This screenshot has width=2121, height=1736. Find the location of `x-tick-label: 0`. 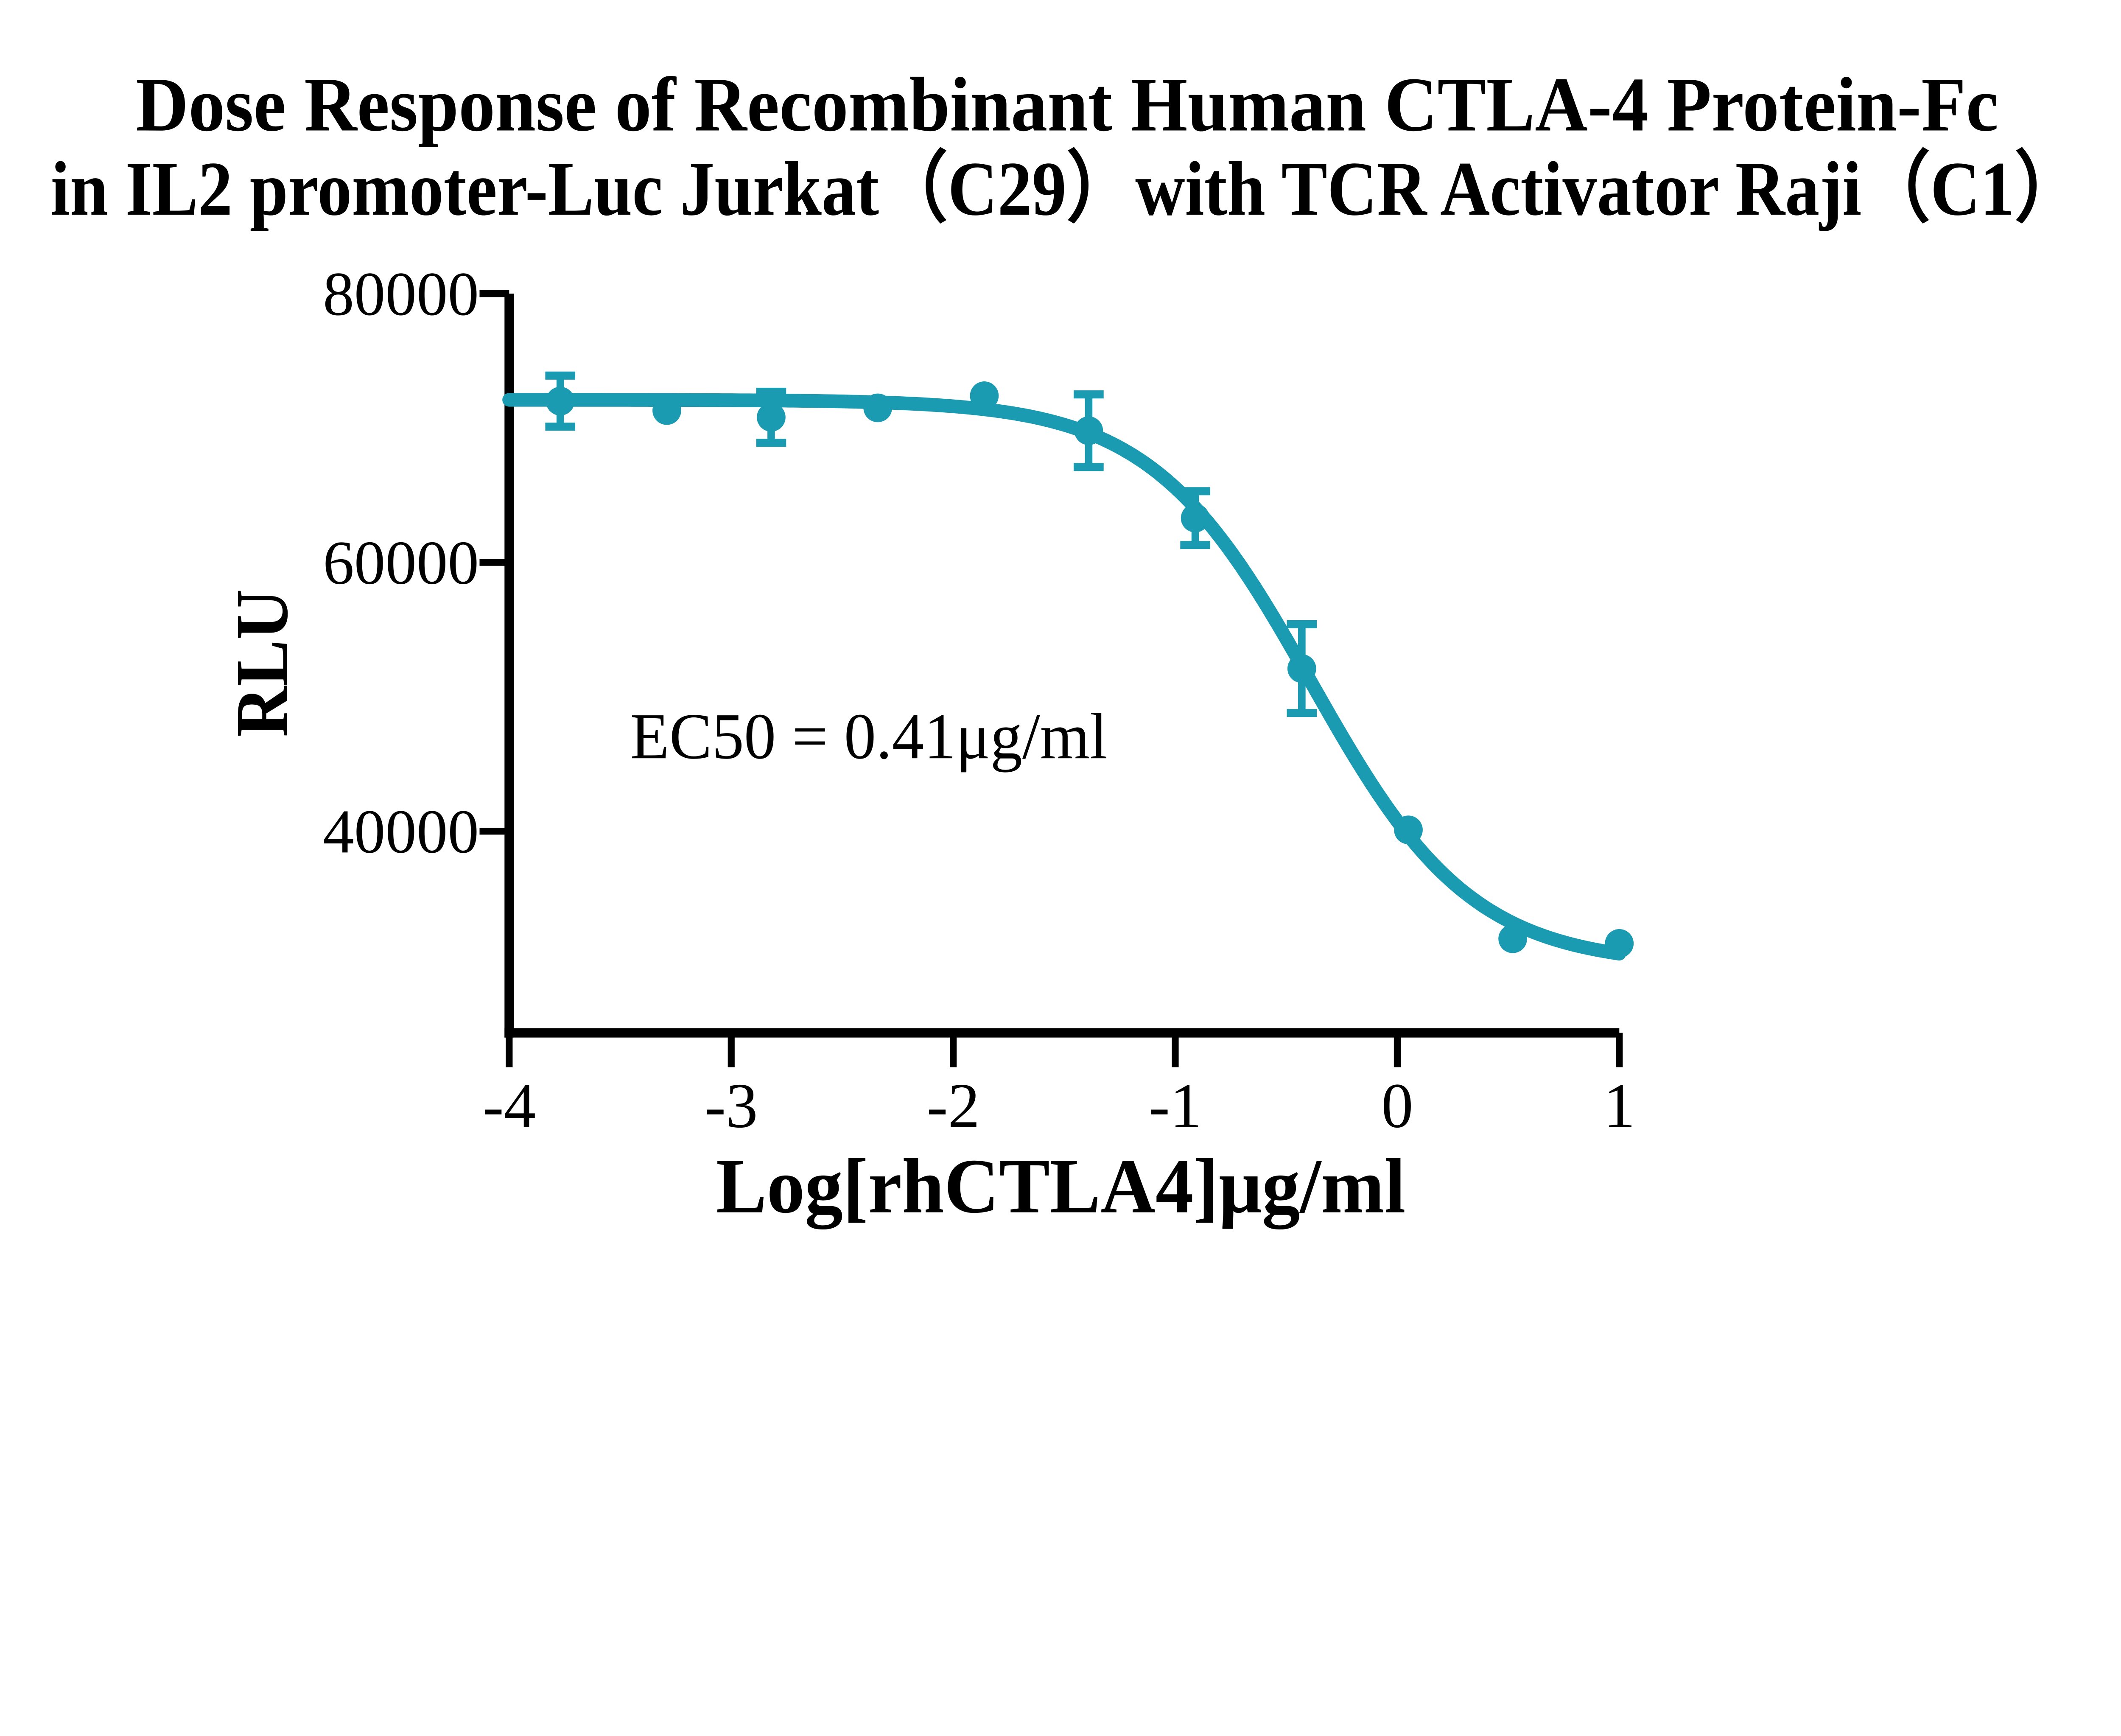

x-tick-label: 0 is located at coordinates (1397, 1105).